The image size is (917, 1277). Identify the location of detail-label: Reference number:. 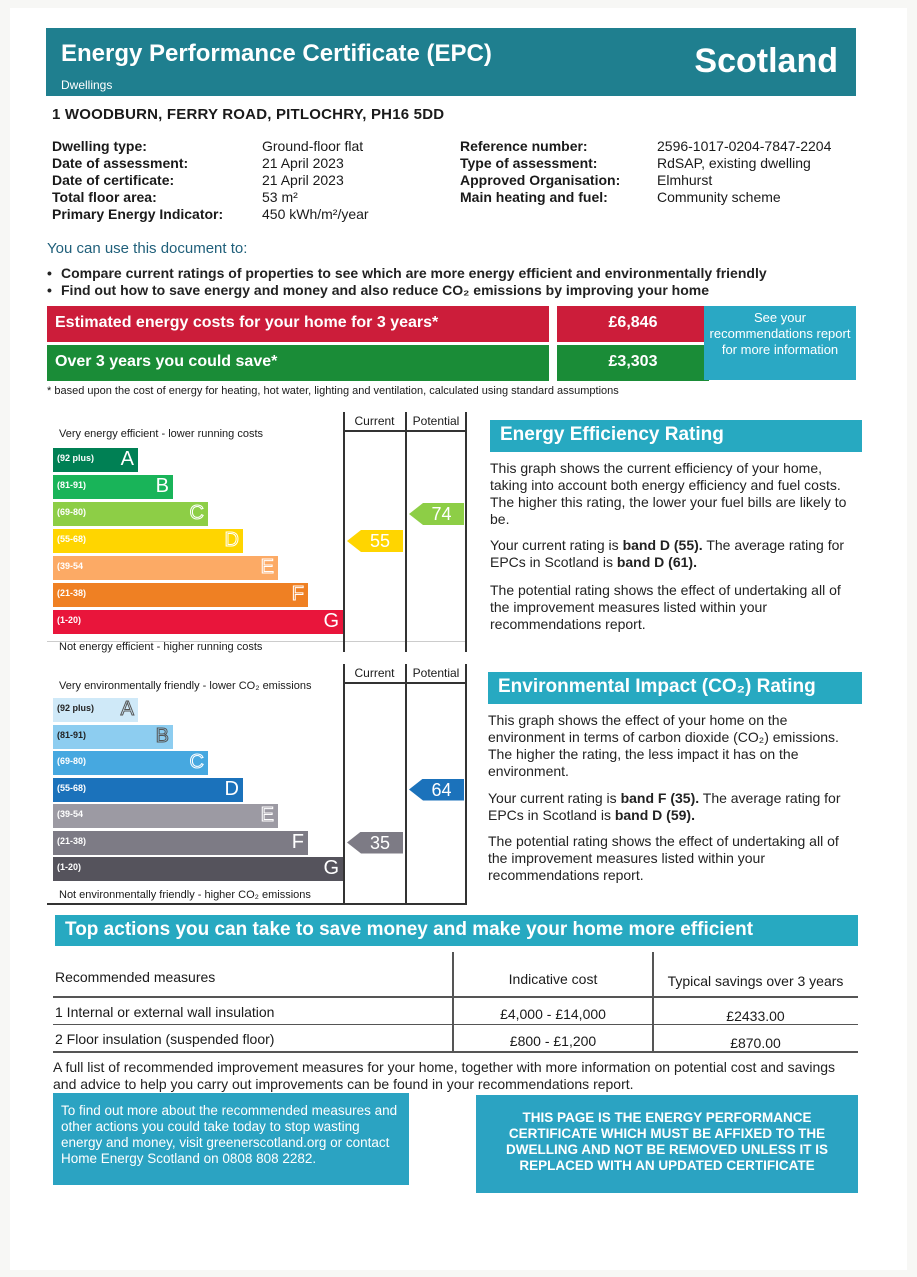
(524, 146).